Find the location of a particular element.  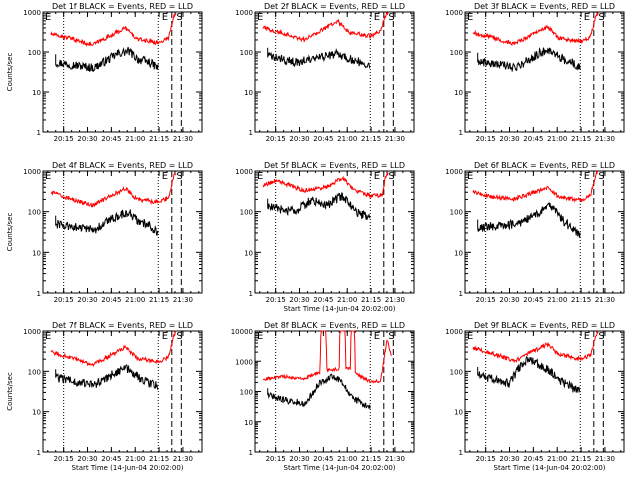

panel-title: Det 6f BLACK = Events, RED = LLD is located at coordinates (544, 165).